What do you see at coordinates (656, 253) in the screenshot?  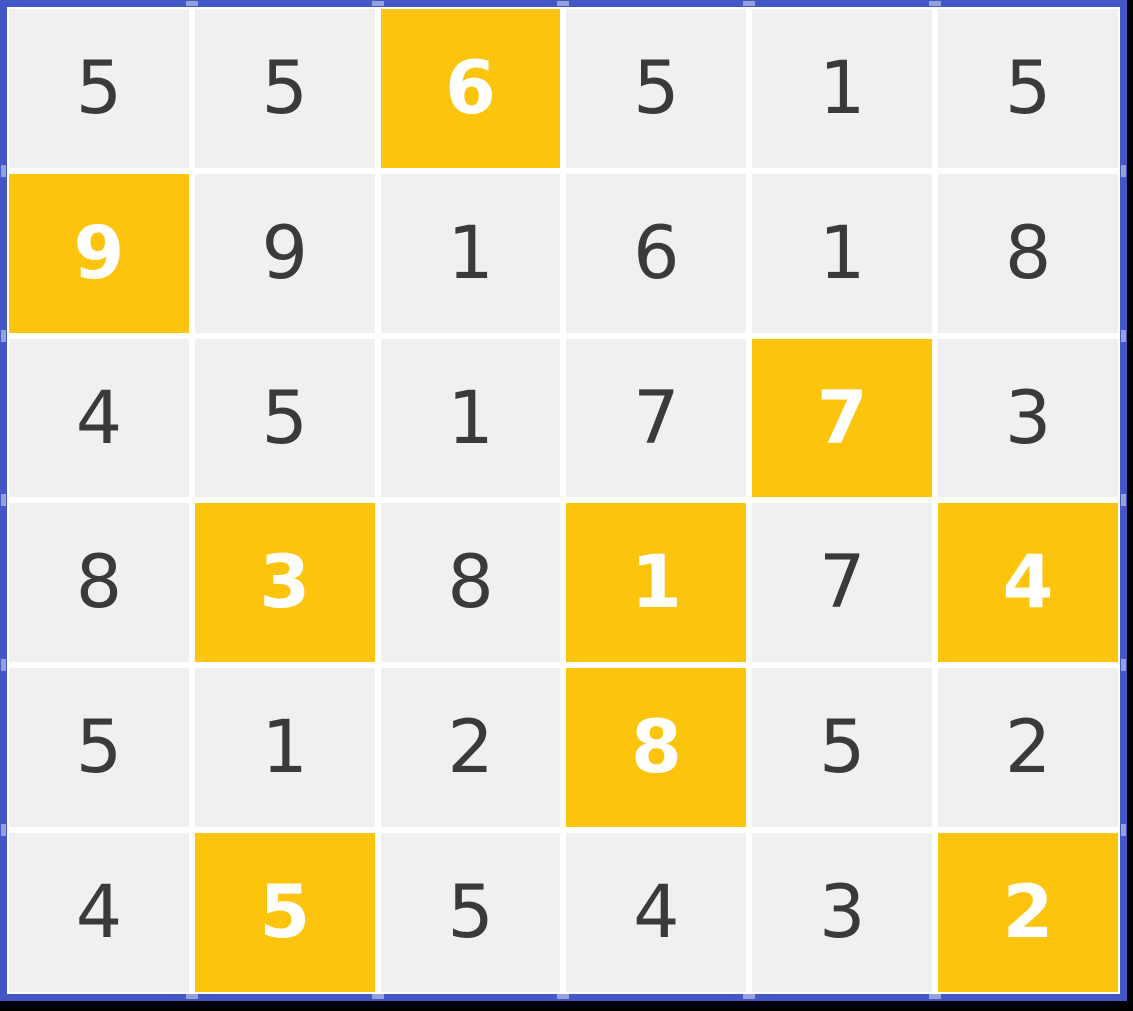 I see `grid-cell: 6` at bounding box center [656, 253].